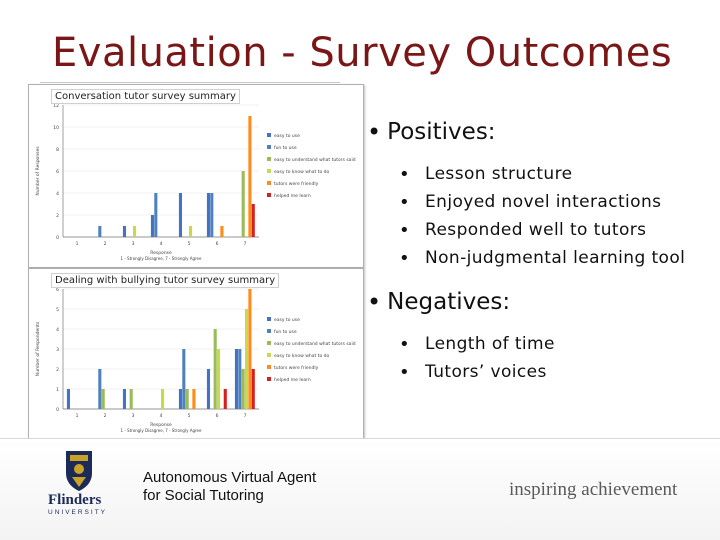 The width and height of the screenshot is (720, 540). Describe the element at coordinates (57, 310) in the screenshot. I see `y-tick-label: 5` at that location.